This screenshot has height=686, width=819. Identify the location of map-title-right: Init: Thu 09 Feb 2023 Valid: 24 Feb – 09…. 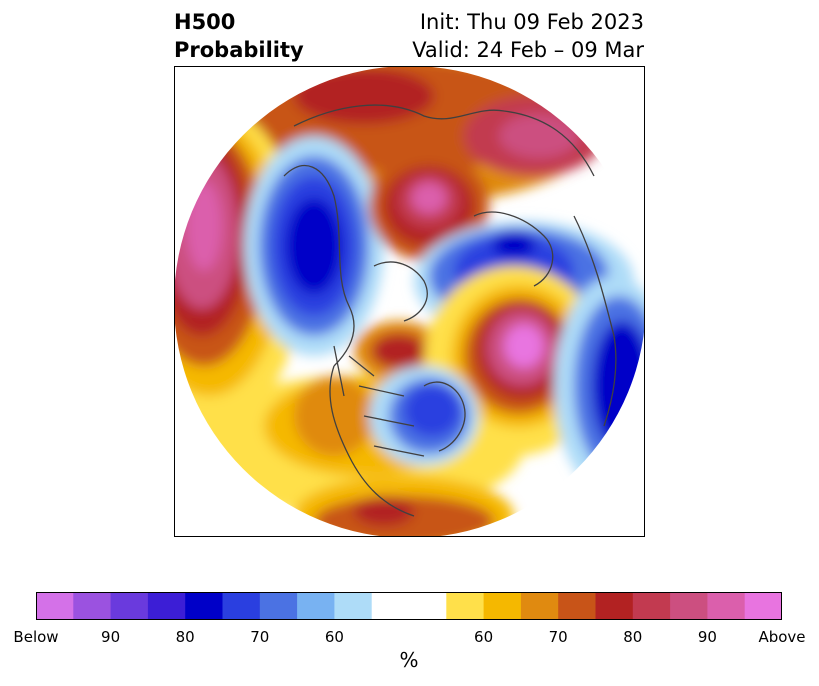
(528, 36).